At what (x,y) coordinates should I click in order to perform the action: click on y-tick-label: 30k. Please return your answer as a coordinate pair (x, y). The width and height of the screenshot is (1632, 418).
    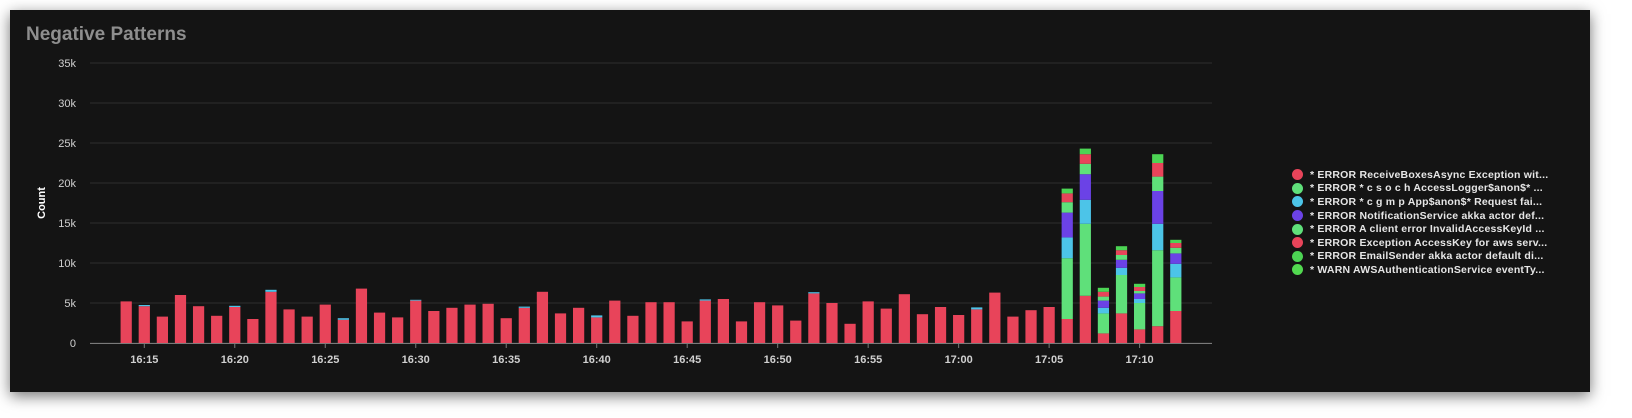
    Looking at the image, I should click on (67, 104).